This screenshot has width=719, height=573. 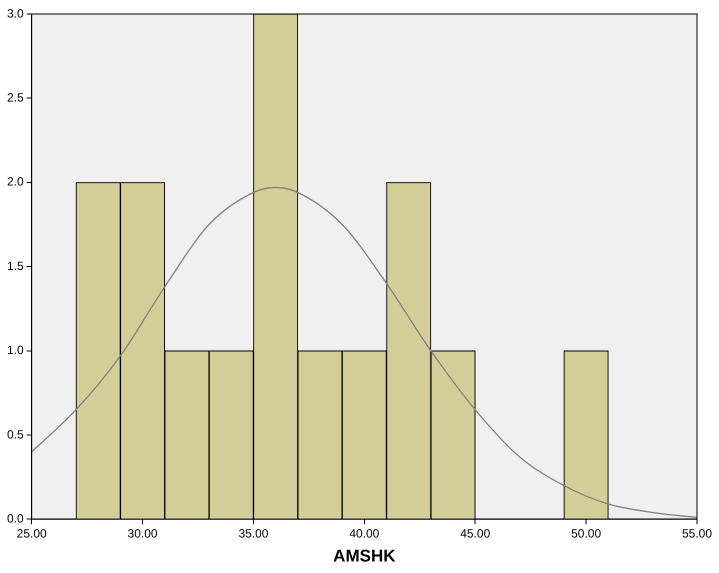 I want to click on y-tick-label: 1.5, so click(x=15, y=265).